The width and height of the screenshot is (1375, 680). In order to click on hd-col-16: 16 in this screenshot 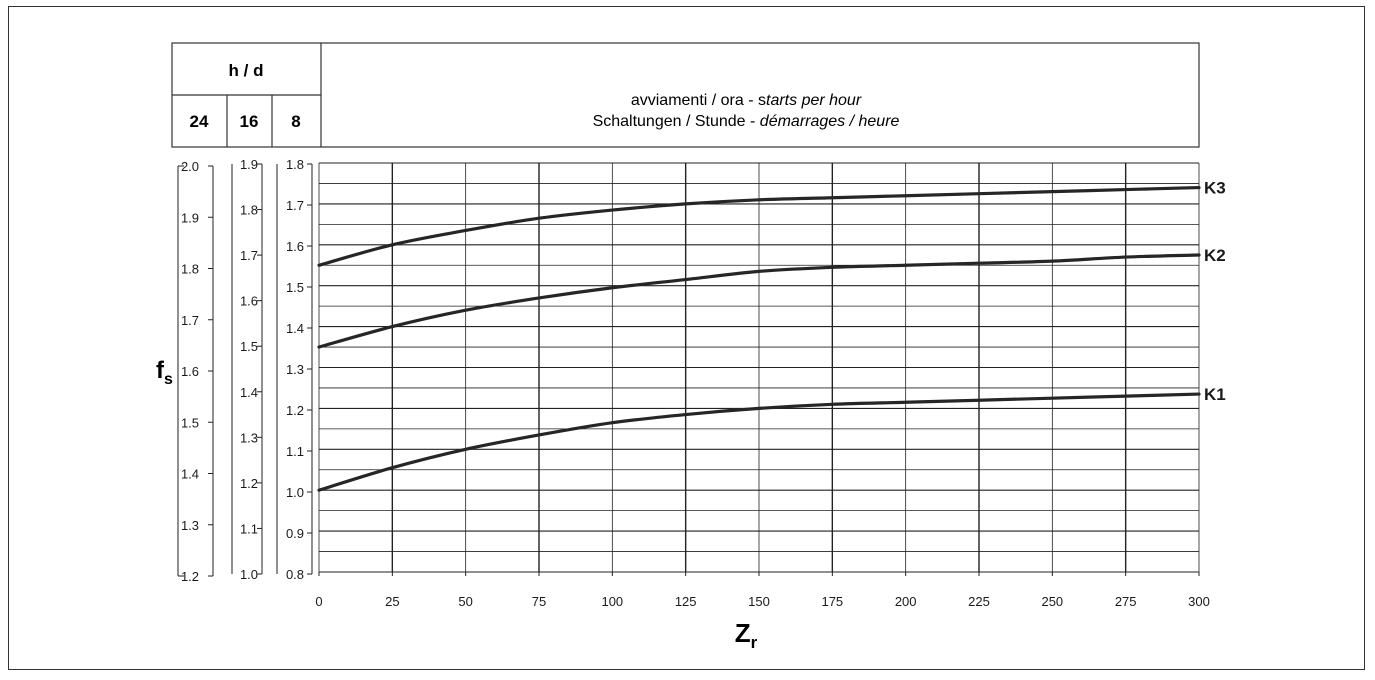, I will do `click(249, 121)`.